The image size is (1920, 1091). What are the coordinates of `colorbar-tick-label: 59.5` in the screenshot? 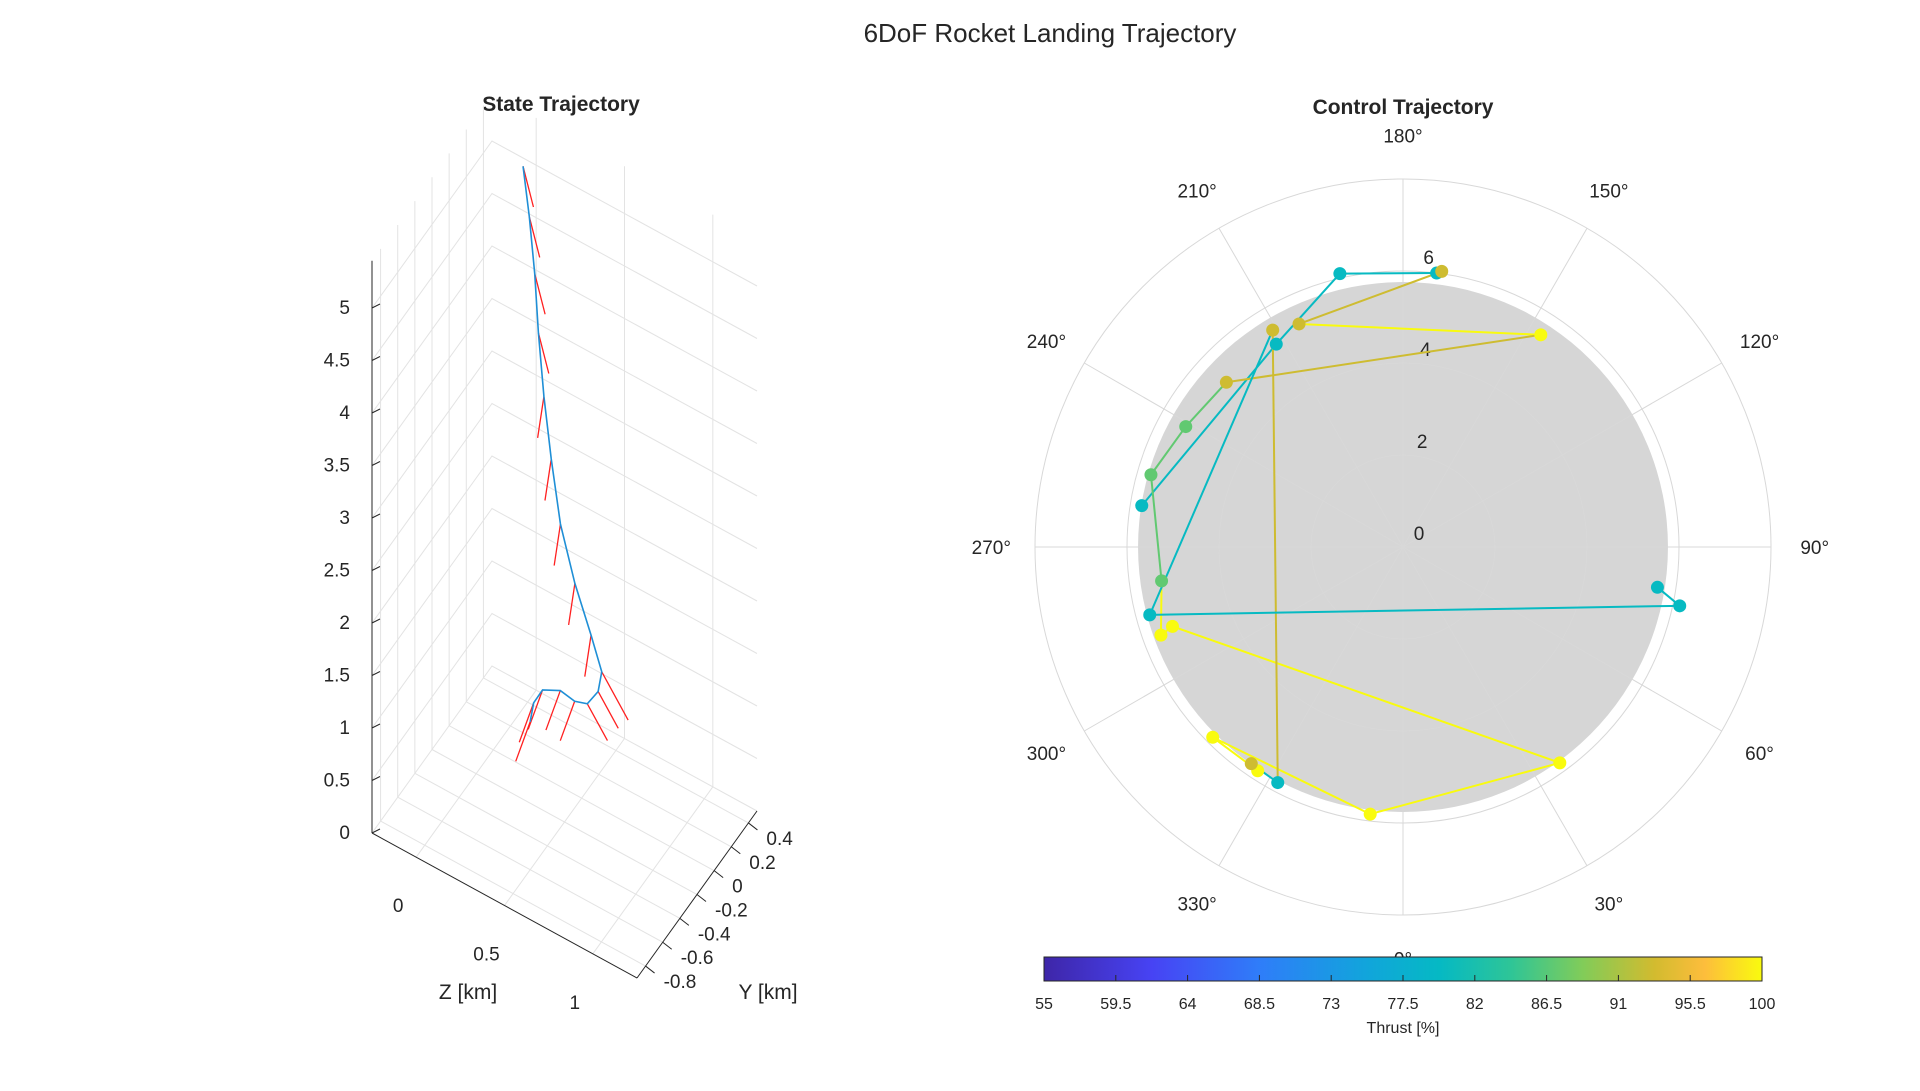 It's located at (1115, 1004).